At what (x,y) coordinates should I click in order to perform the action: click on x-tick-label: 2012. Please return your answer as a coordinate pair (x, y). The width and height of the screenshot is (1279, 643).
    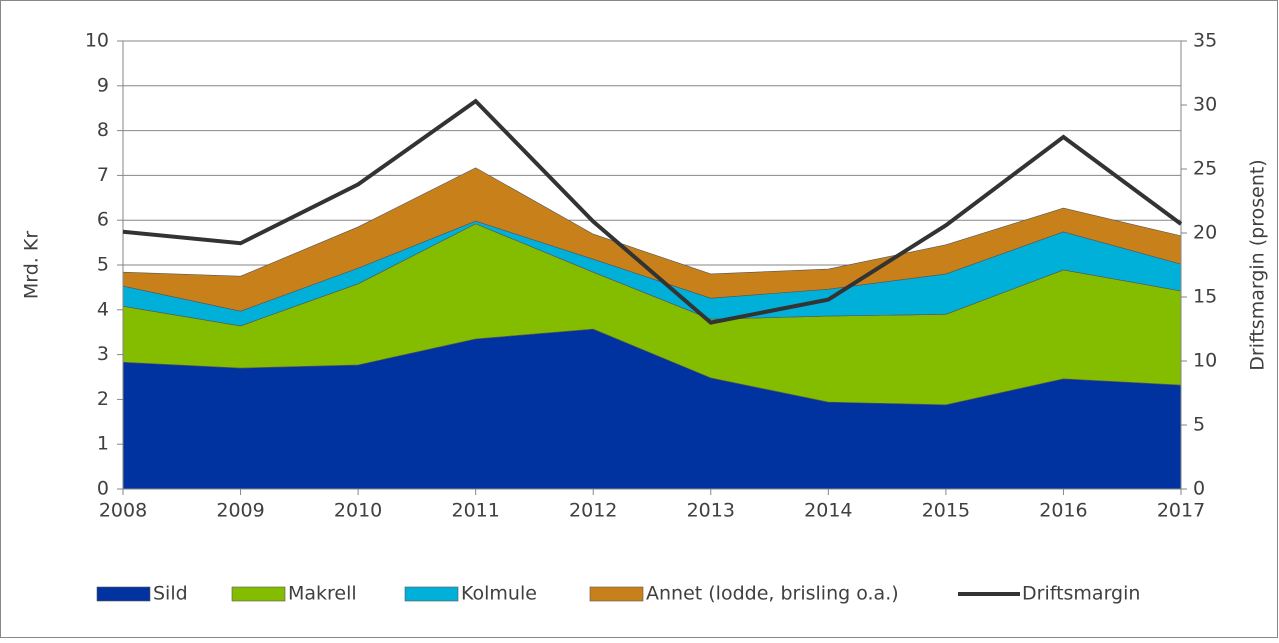
    Looking at the image, I should click on (593, 511).